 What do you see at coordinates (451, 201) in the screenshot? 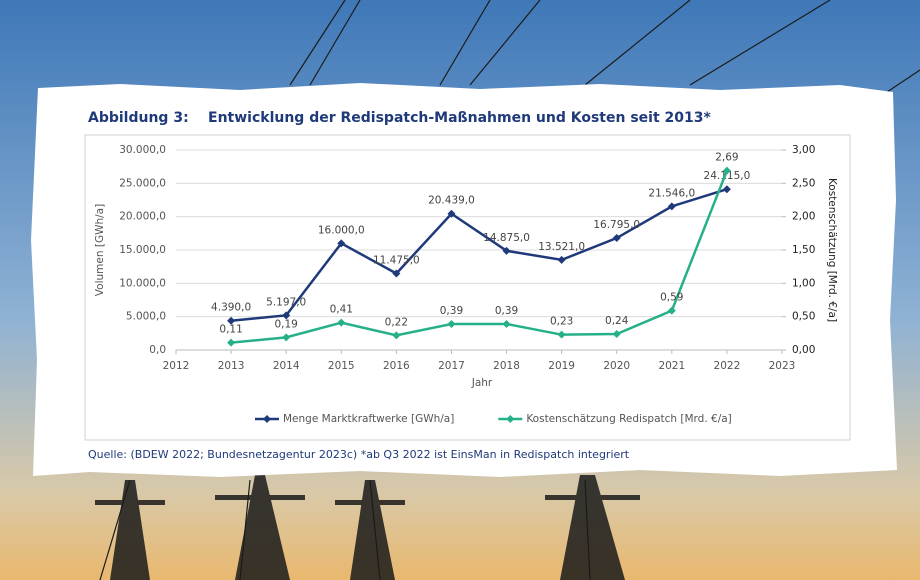
I see `data-label: 20.439,0` at bounding box center [451, 201].